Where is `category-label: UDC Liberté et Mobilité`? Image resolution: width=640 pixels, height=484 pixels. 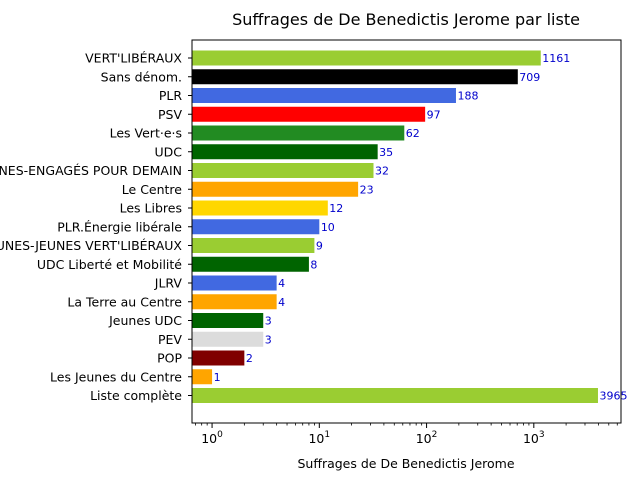 category-label: UDC Liberté et Mobilité is located at coordinates (109, 264).